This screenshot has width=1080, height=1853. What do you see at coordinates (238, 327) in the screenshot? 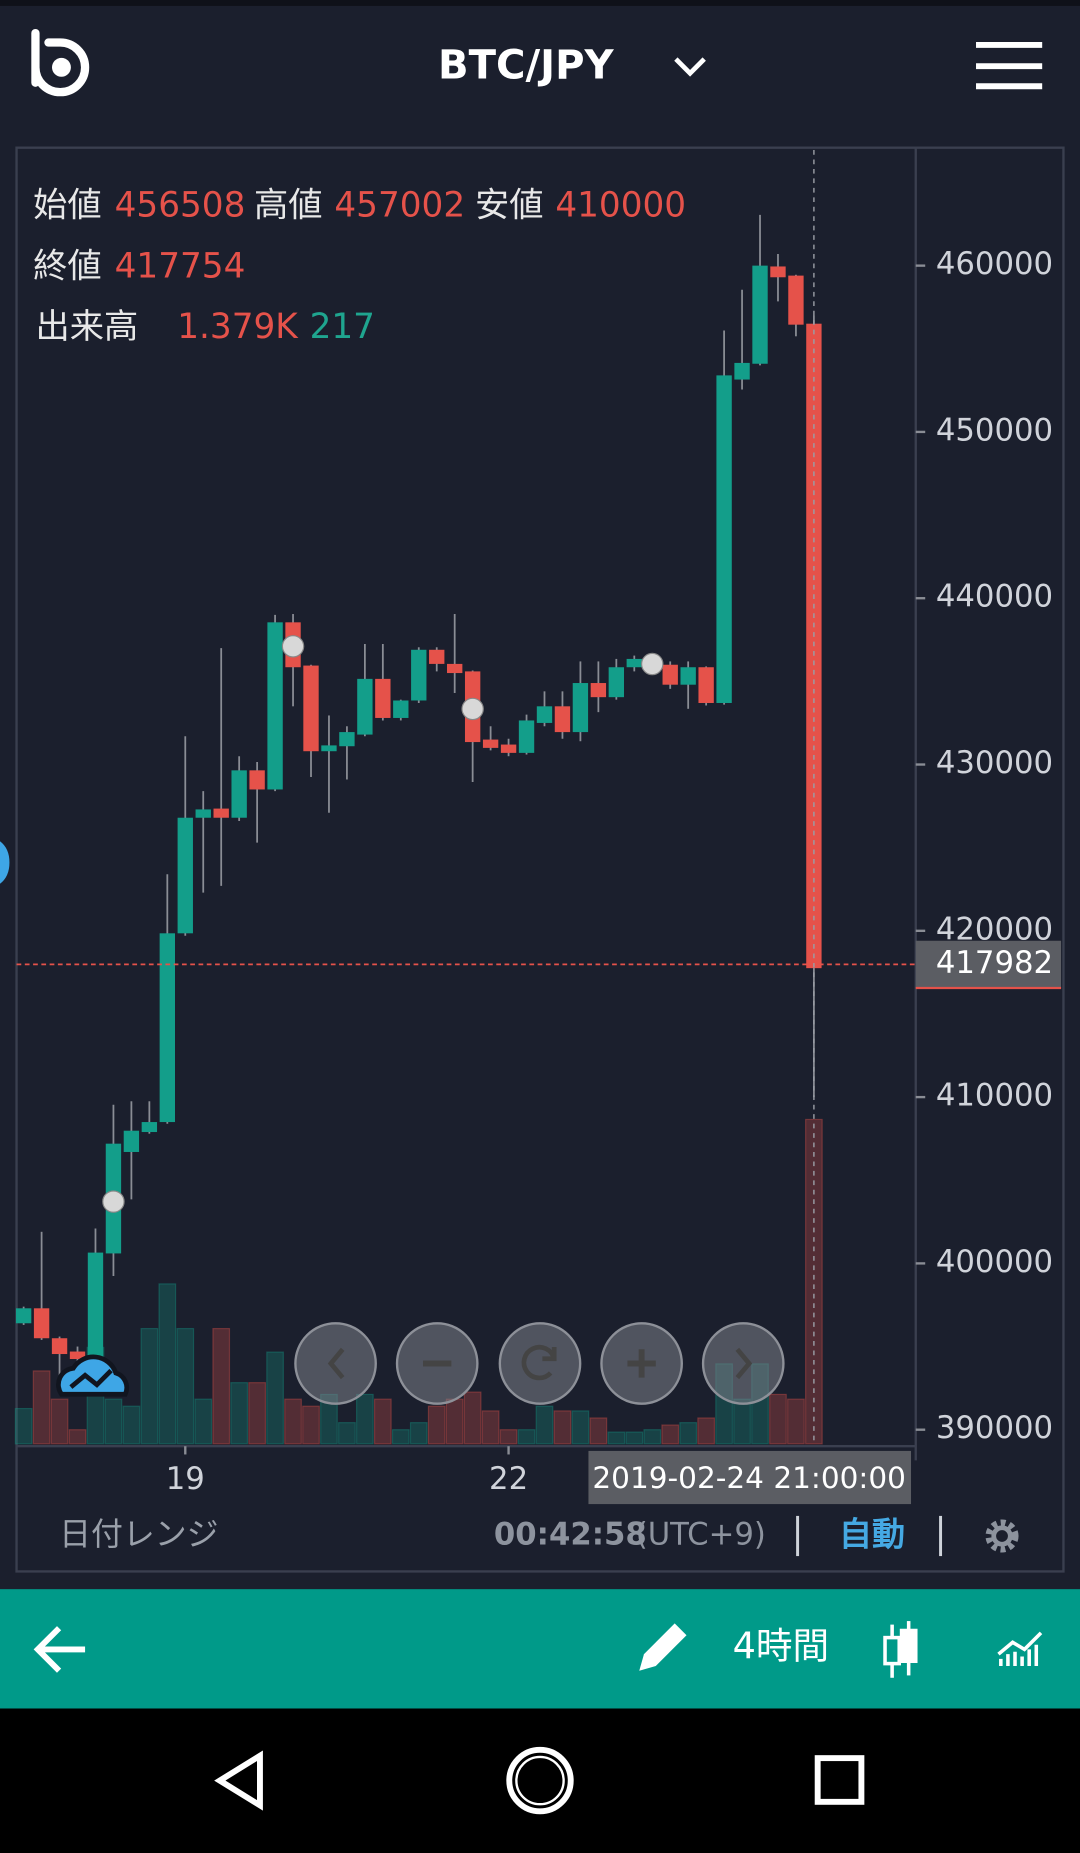
I see `volume-value: 1.379K` at bounding box center [238, 327].